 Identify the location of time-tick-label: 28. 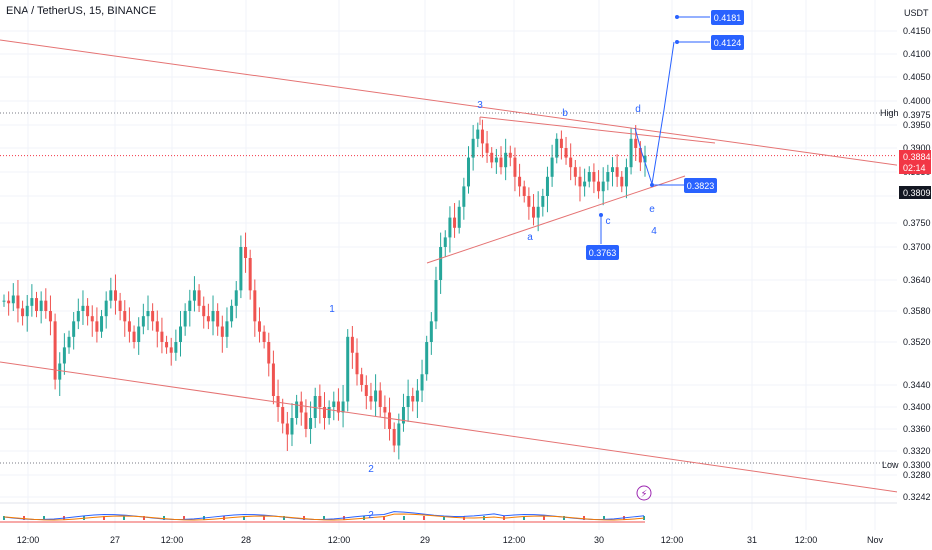
(246, 540).